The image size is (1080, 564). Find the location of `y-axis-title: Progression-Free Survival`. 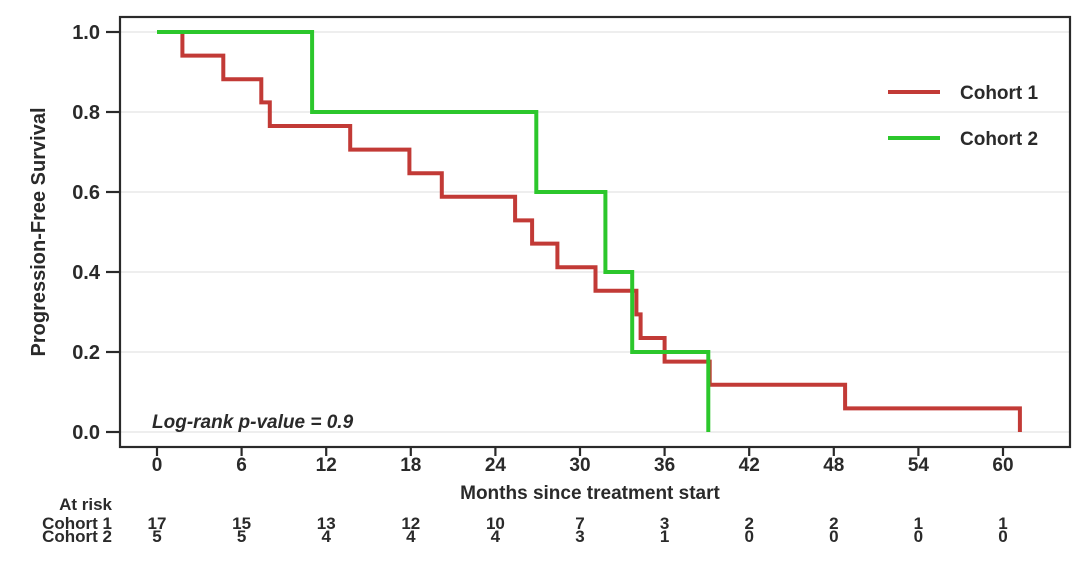

y-axis-title: Progression-Free Survival is located at coordinates (39, 232).